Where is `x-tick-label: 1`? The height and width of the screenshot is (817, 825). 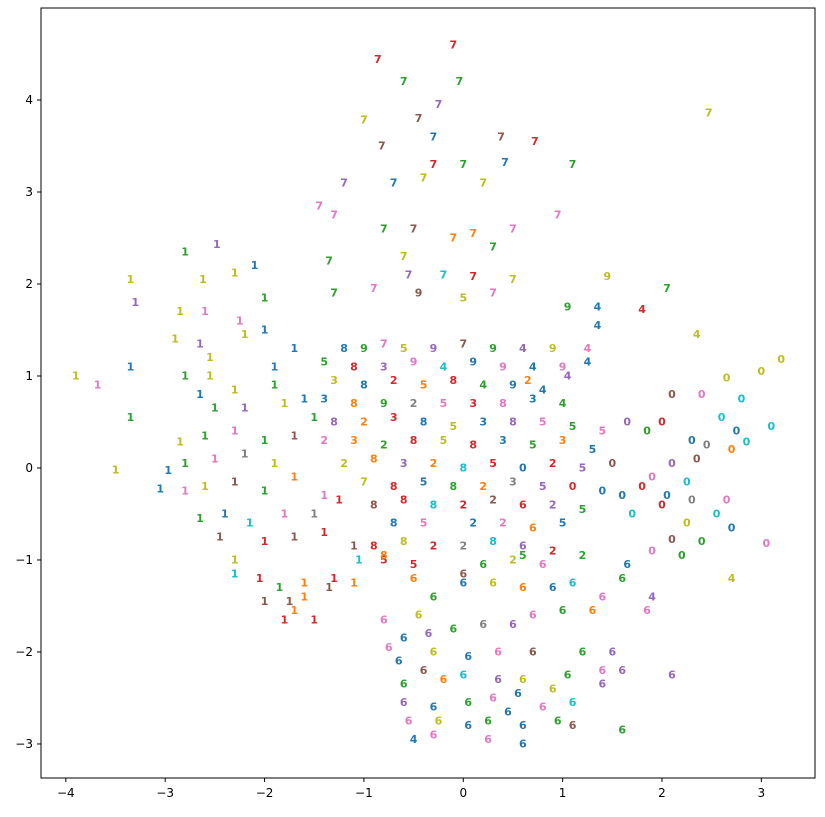
x-tick-label: 1 is located at coordinates (563, 793).